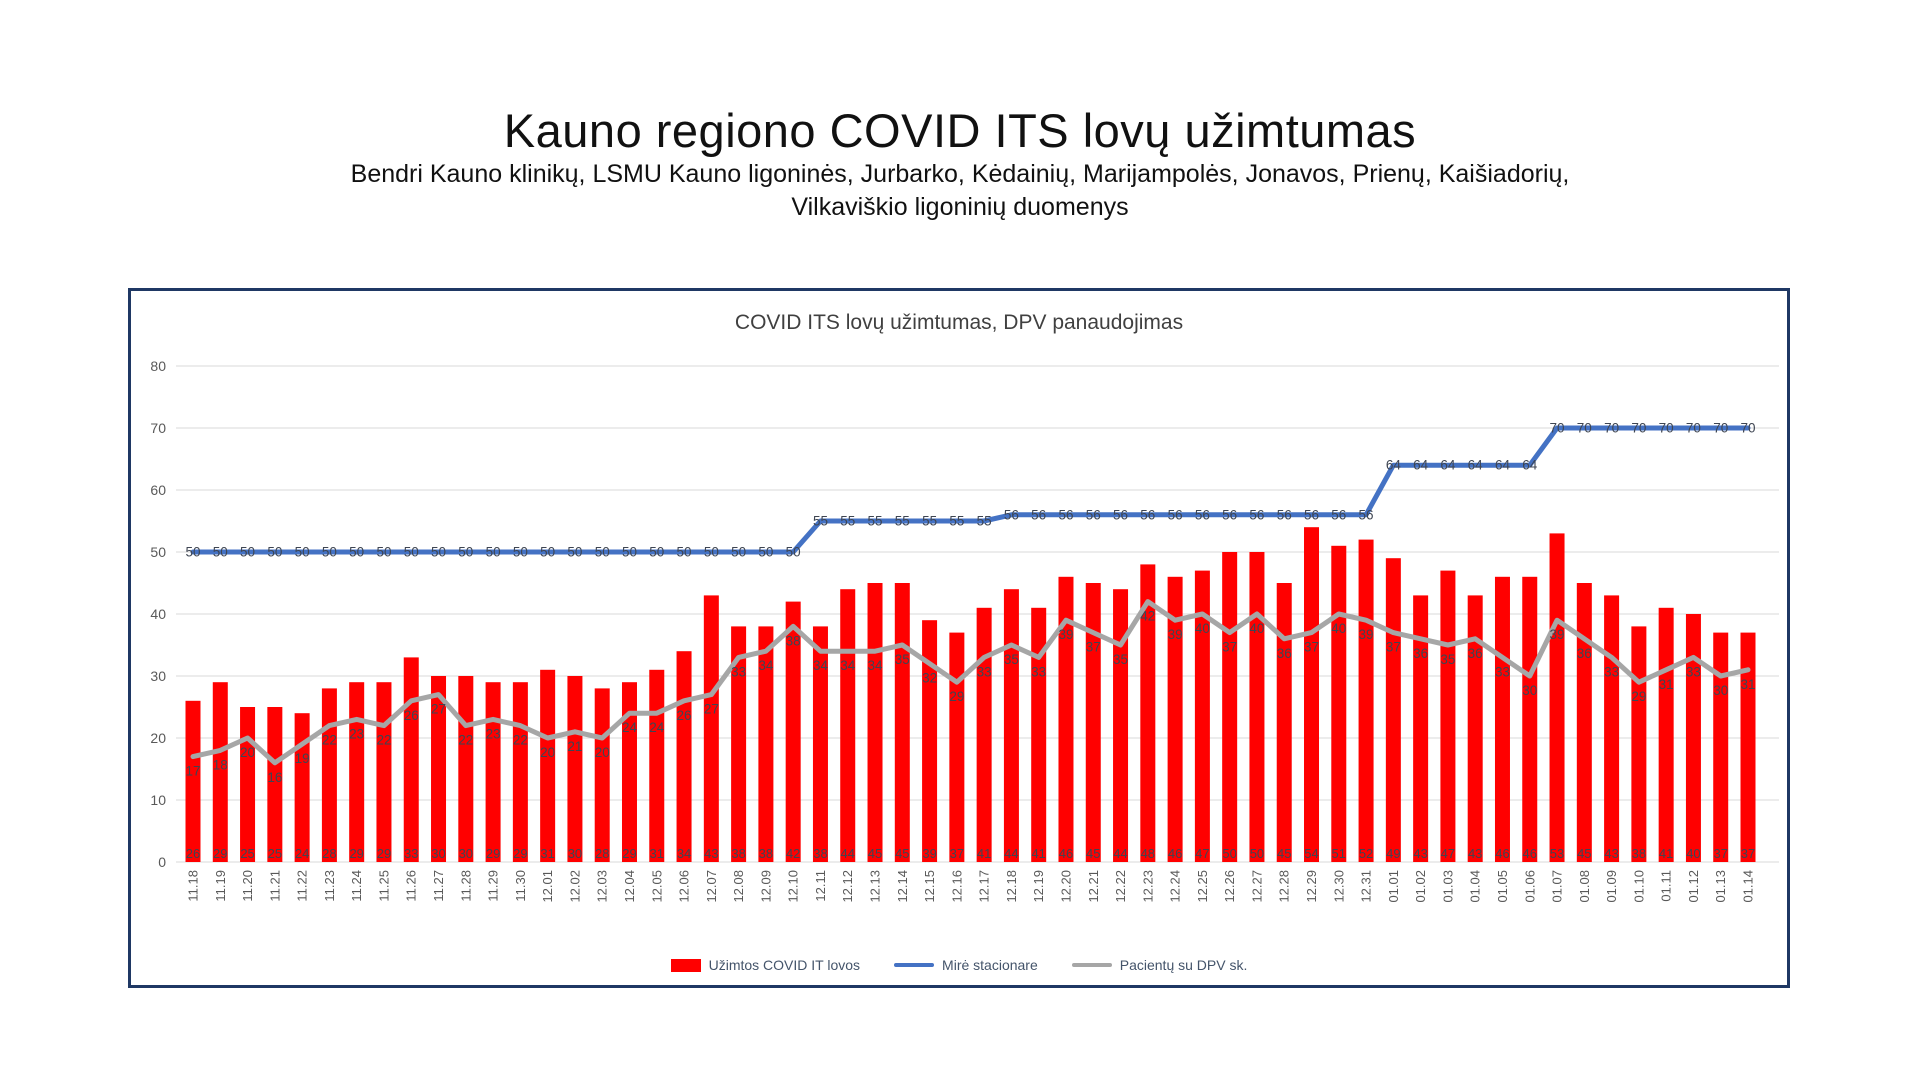 This screenshot has height=1080, width=1920. I want to click on dpv-value-label: 17, so click(192, 771).